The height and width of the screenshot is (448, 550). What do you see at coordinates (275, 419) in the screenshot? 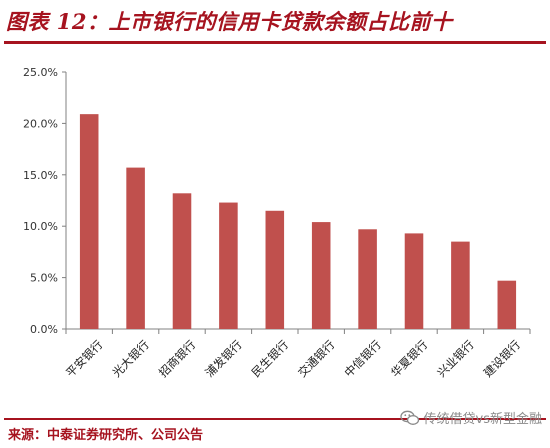
I see `footer-divider` at bounding box center [275, 419].